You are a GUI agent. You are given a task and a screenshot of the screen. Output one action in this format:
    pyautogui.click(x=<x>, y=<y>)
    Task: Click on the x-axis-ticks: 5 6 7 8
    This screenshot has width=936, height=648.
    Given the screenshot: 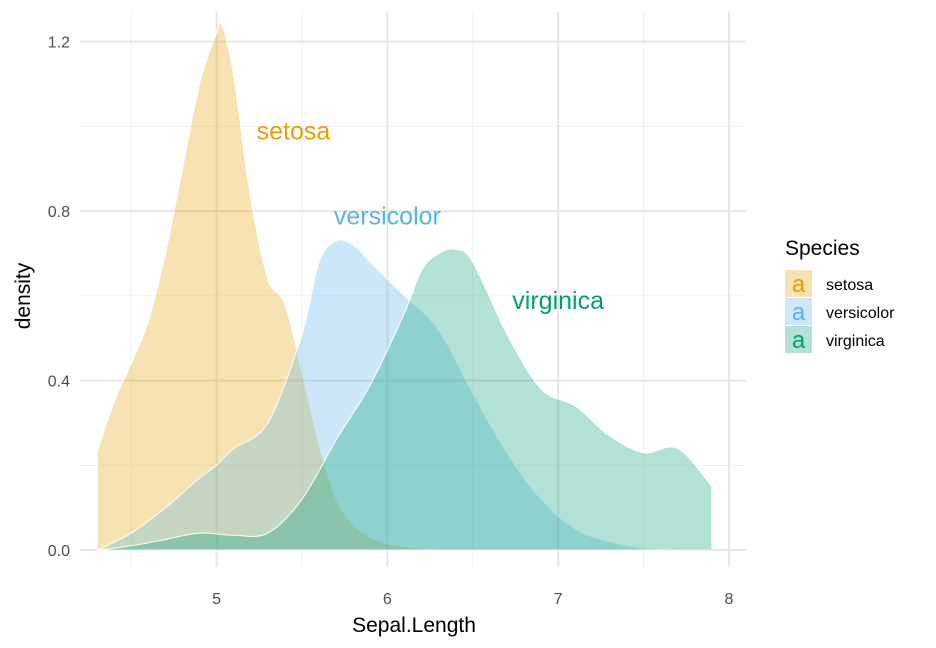 What is the action you would take?
    pyautogui.click(x=472, y=599)
    